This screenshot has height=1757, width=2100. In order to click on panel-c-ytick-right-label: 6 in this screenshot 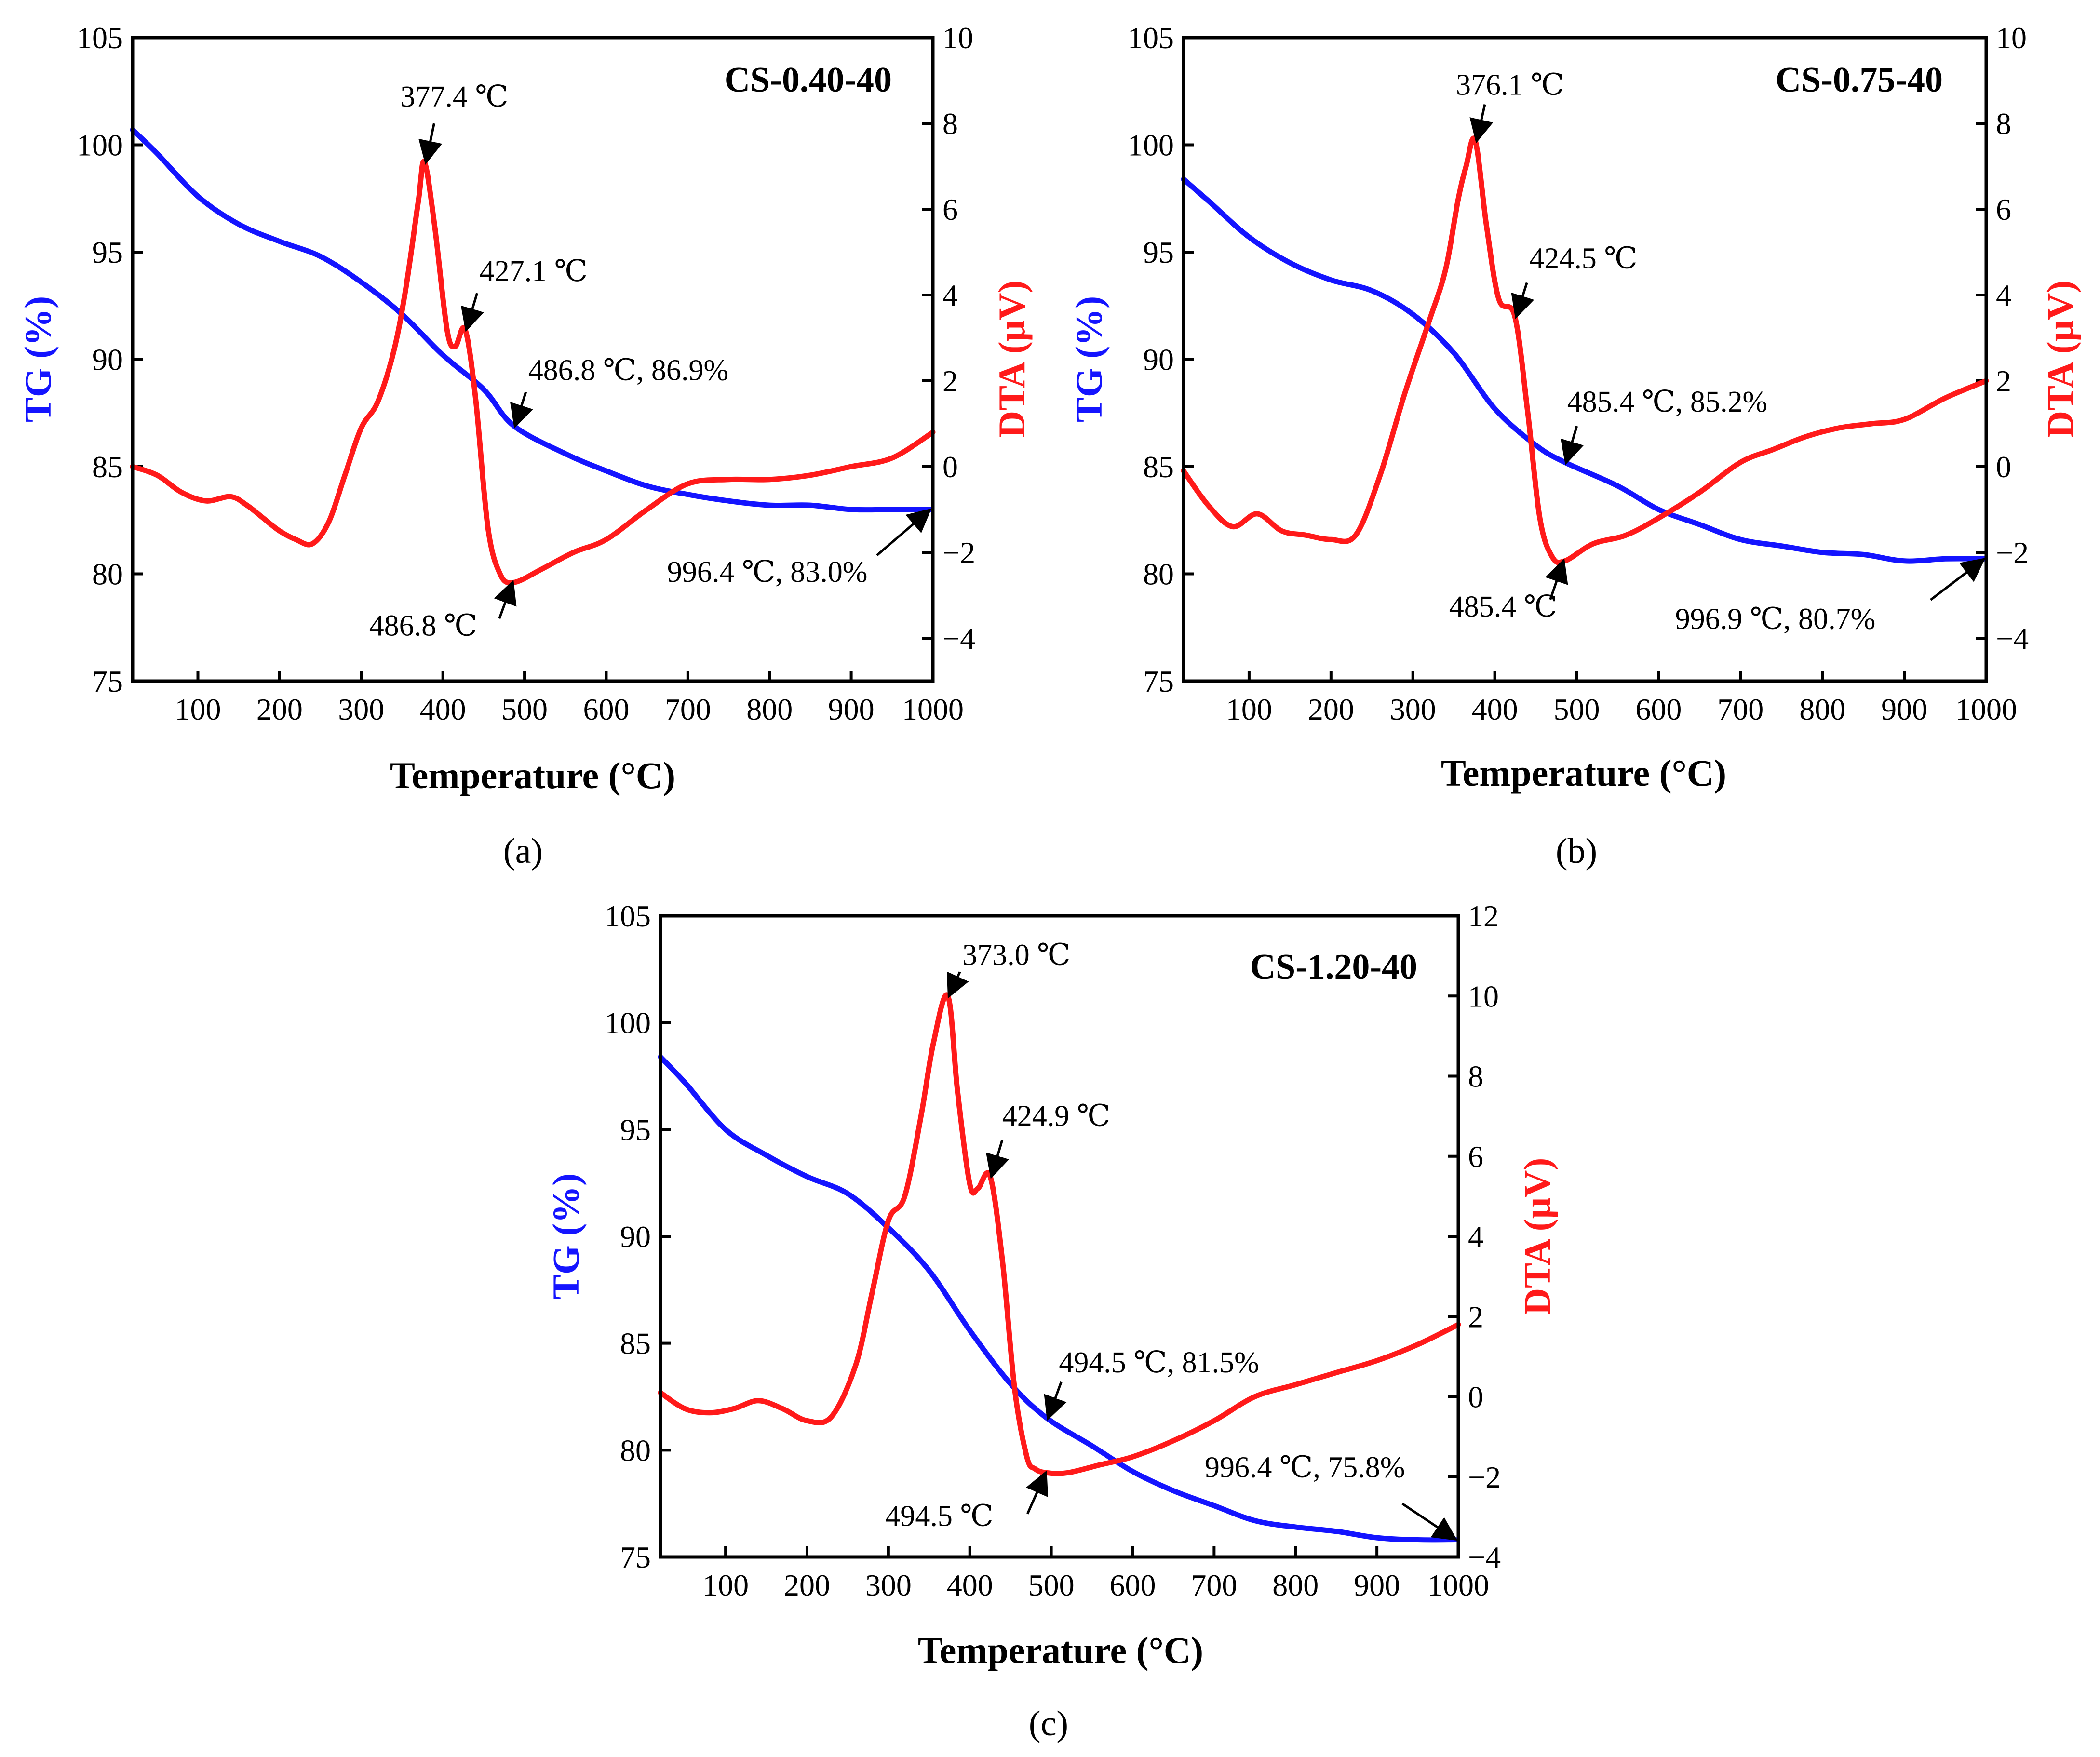, I will do `click(1475, 1157)`.